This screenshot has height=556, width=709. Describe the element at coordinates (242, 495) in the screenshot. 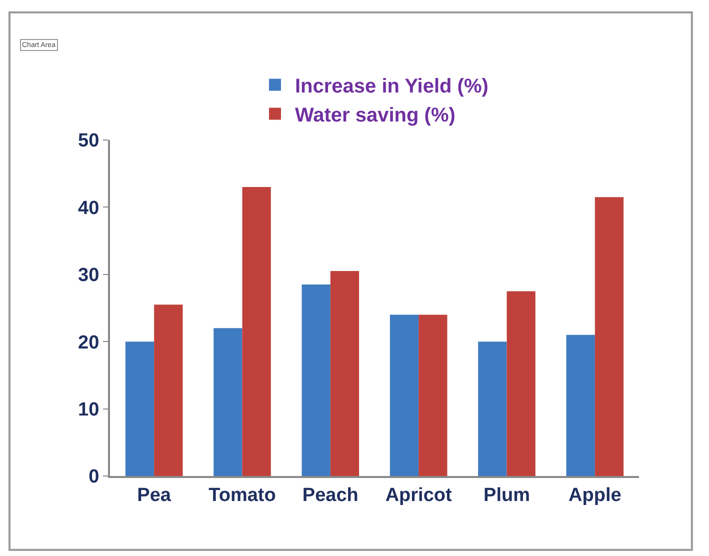

I see `x-tick-label: Tomato` at that location.